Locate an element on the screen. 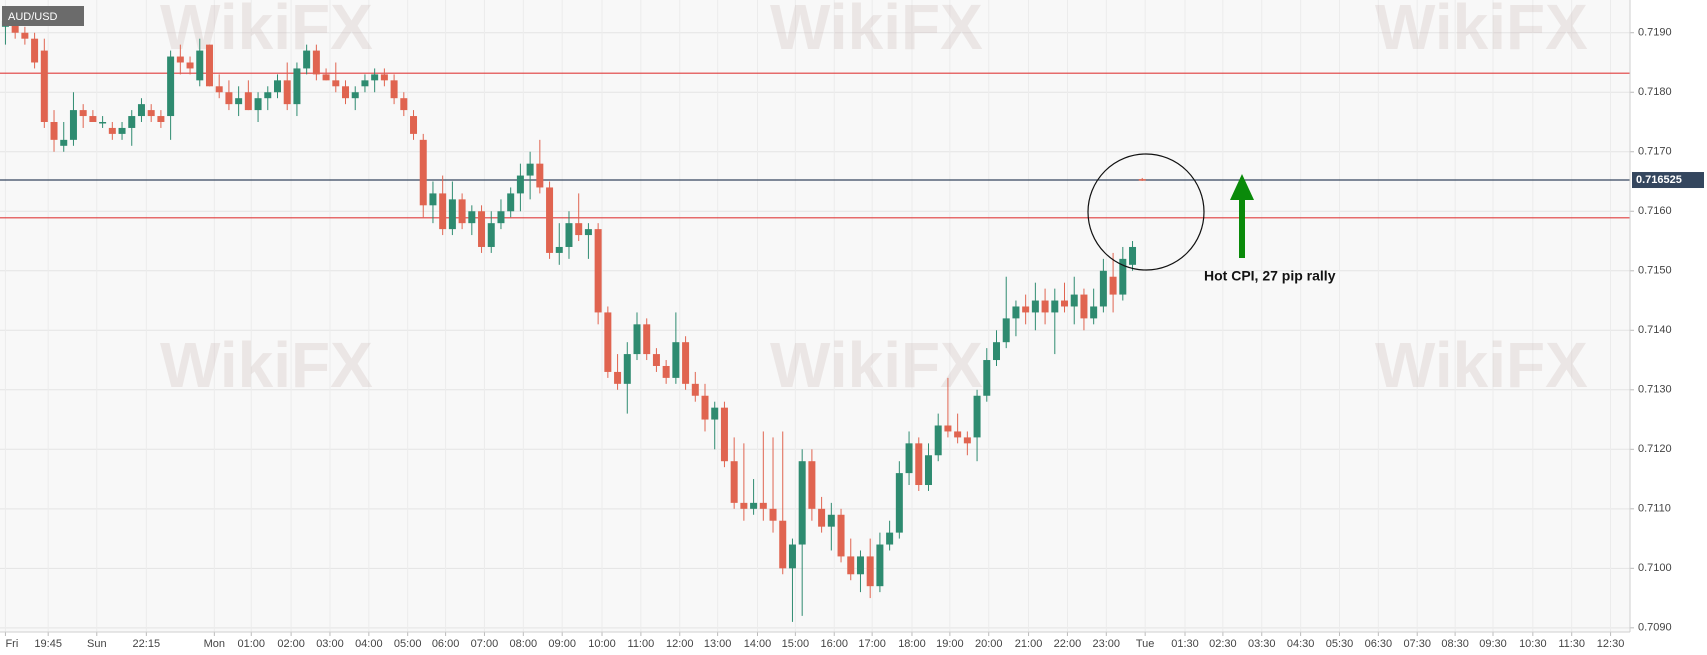 The image size is (1707, 655). x-tick-label: 04:30 is located at coordinates (1301, 644).